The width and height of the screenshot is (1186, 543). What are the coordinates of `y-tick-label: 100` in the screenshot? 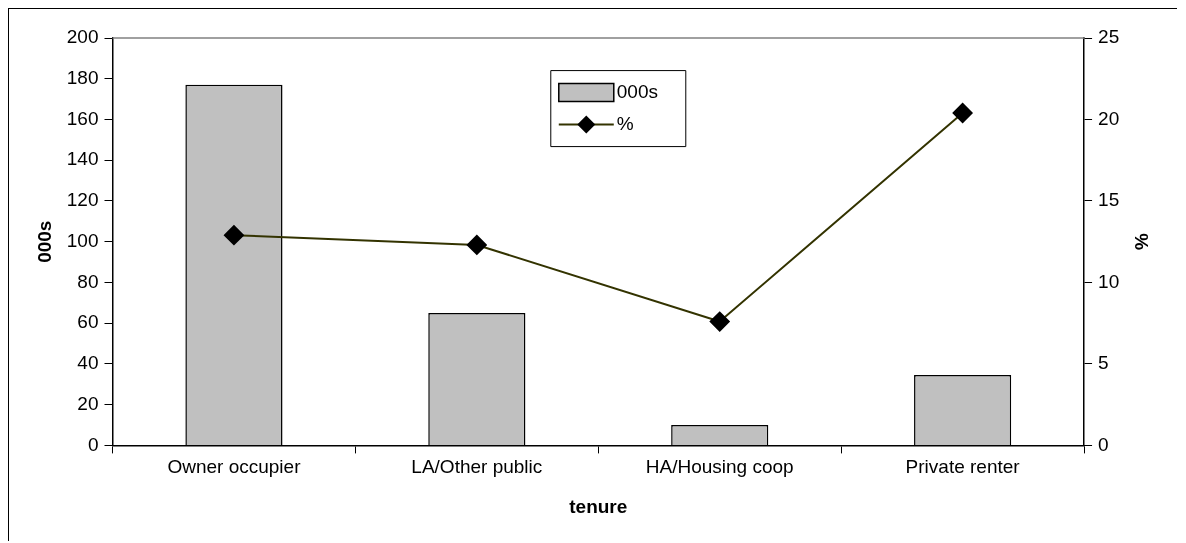 It's located at (82, 240).